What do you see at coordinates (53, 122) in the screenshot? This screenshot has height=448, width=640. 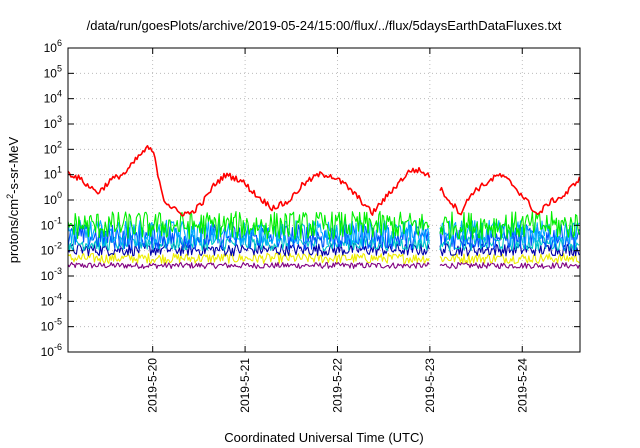 I see `y-tick-label: 10³` at bounding box center [53, 122].